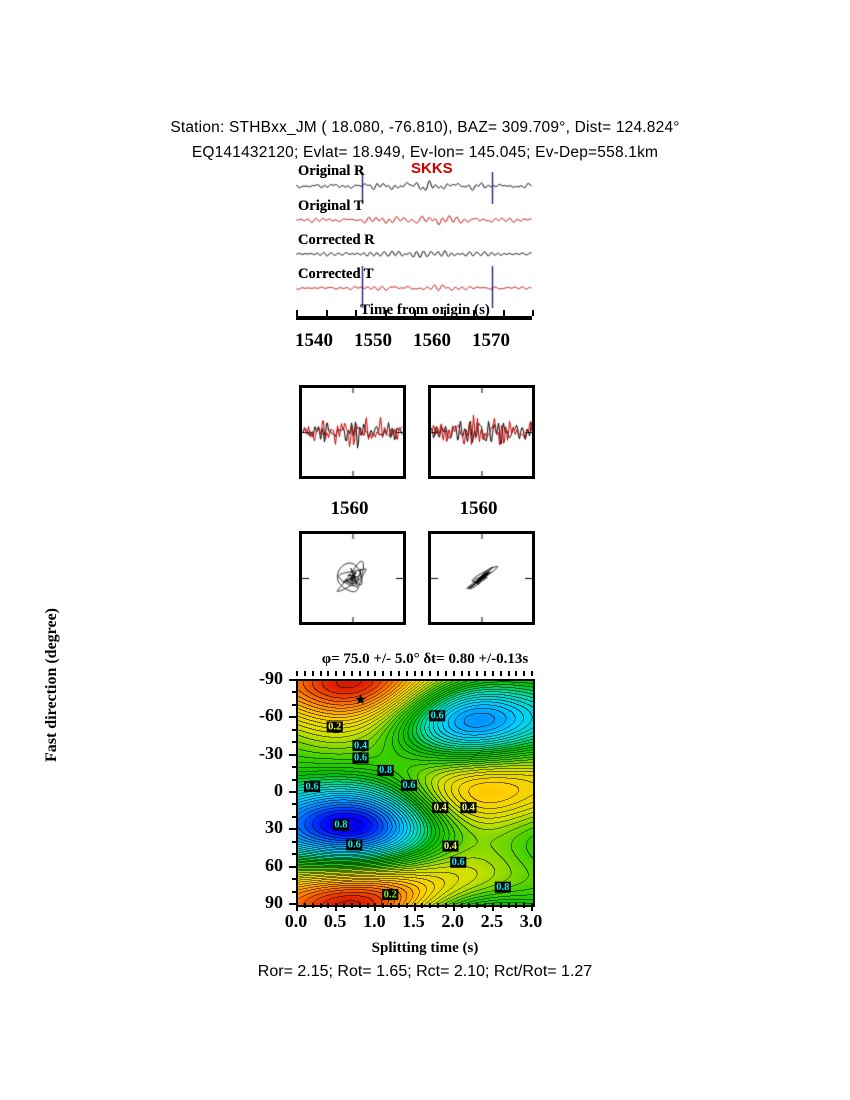 The height and width of the screenshot is (1100, 850). What do you see at coordinates (352, 432) in the screenshot?
I see `zoom-window-original-canvas` at bounding box center [352, 432].